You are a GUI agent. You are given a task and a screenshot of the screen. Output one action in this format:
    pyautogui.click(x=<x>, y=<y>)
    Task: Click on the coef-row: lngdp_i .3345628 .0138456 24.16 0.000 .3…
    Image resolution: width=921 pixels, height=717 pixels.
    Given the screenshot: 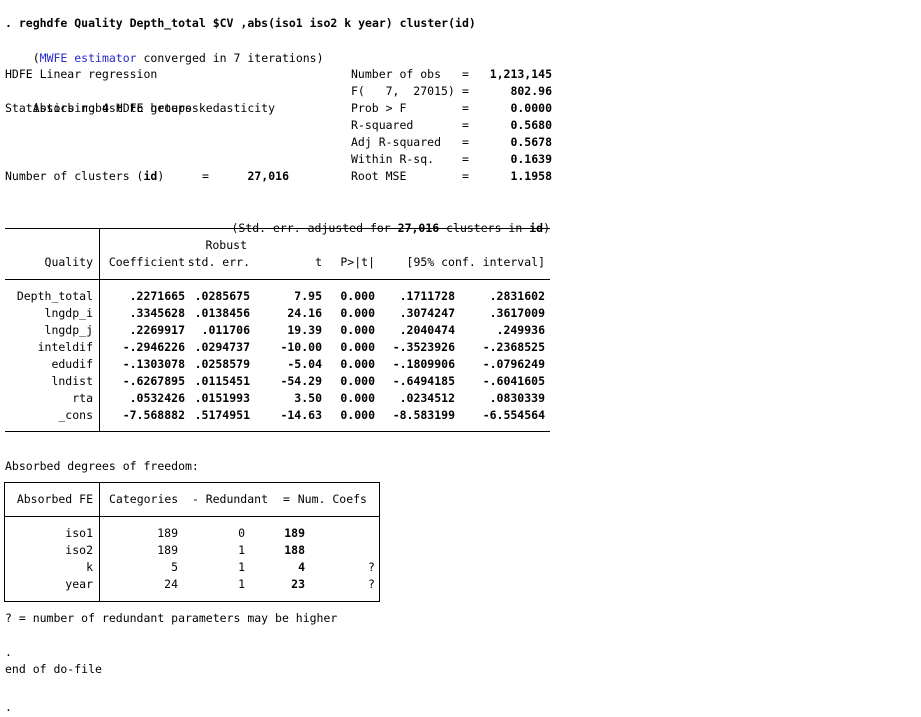 What is the action you would take?
    pyautogui.click(x=277, y=313)
    